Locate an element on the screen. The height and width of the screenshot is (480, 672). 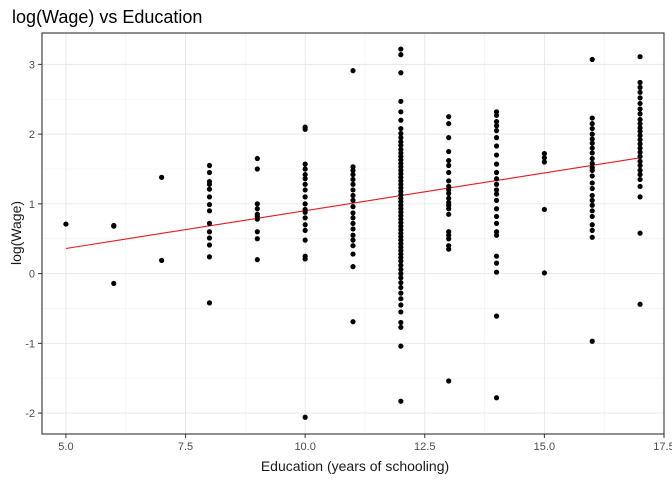
y-tick-label: 1 is located at coordinates (32, 205).